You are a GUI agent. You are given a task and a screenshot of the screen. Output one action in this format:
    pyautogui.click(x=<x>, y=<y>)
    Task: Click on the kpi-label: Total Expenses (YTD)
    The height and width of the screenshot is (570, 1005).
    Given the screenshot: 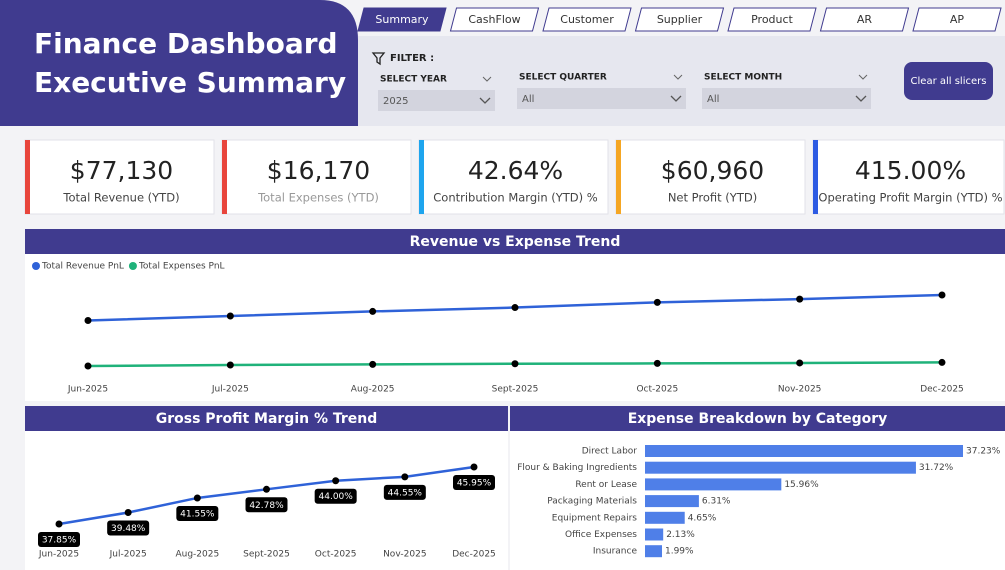 What is the action you would take?
    pyautogui.click(x=318, y=198)
    